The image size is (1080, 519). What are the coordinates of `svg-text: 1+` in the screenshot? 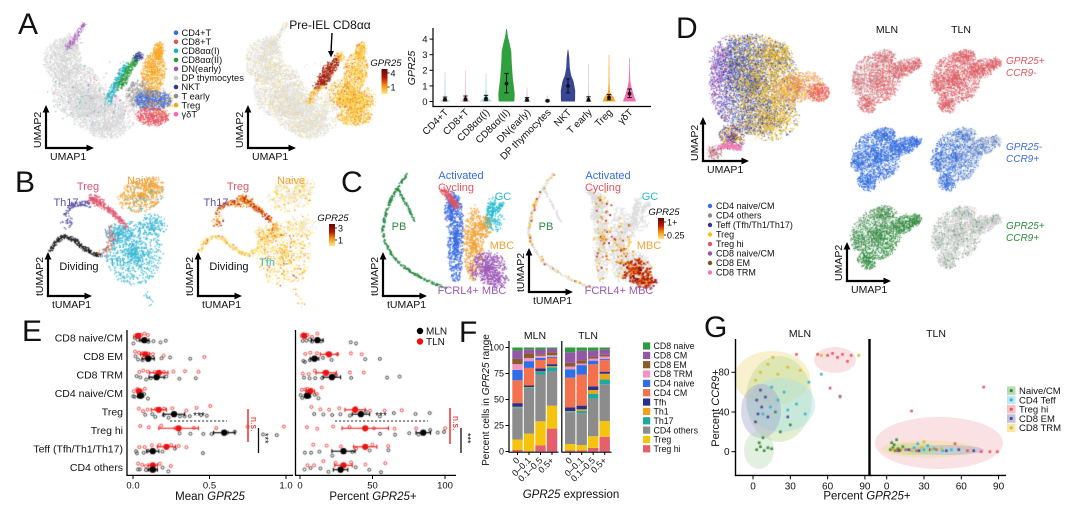 It's located at (672, 223).